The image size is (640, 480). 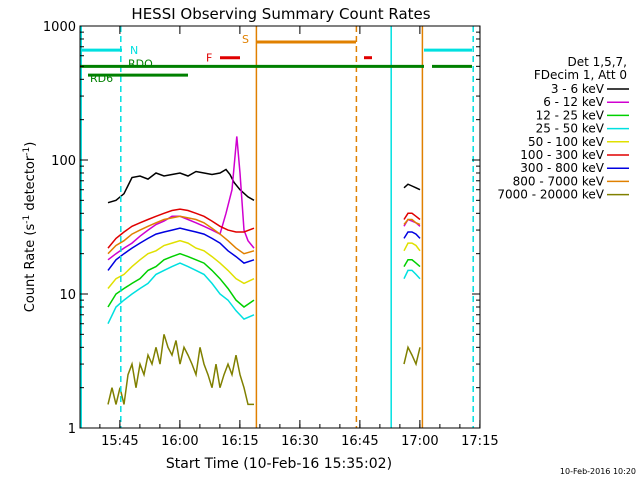 What do you see at coordinates (63, 161) in the screenshot?
I see `y-tick-label-2: 100` at bounding box center [63, 161].